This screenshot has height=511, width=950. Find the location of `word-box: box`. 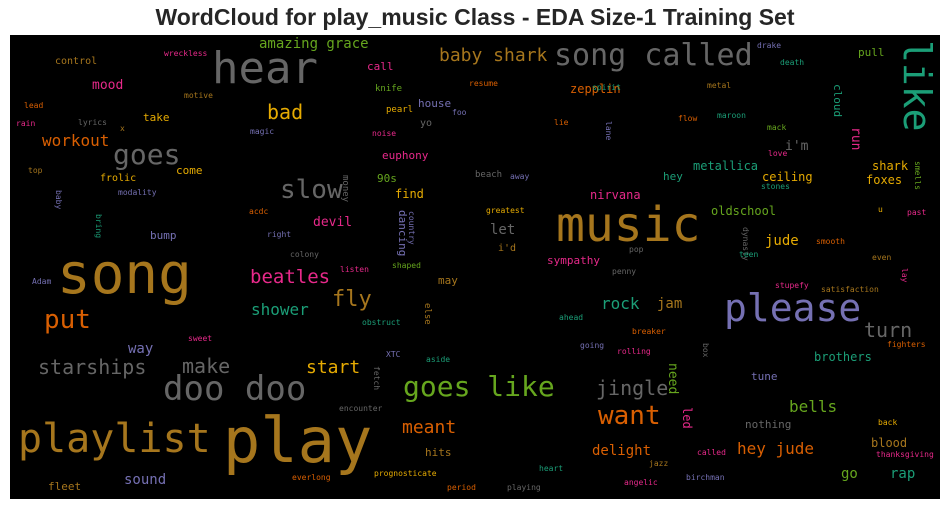

word-box: box is located at coordinates (705, 350).